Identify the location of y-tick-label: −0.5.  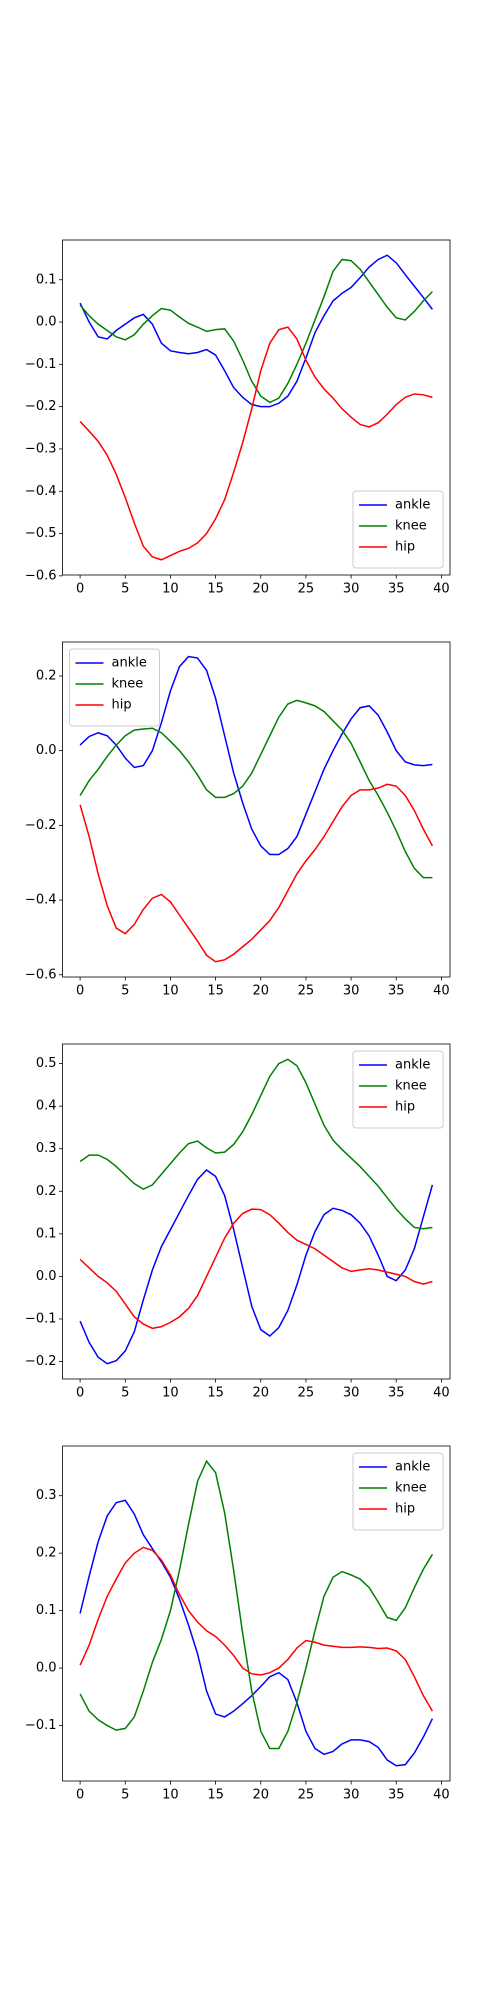
(41, 533).